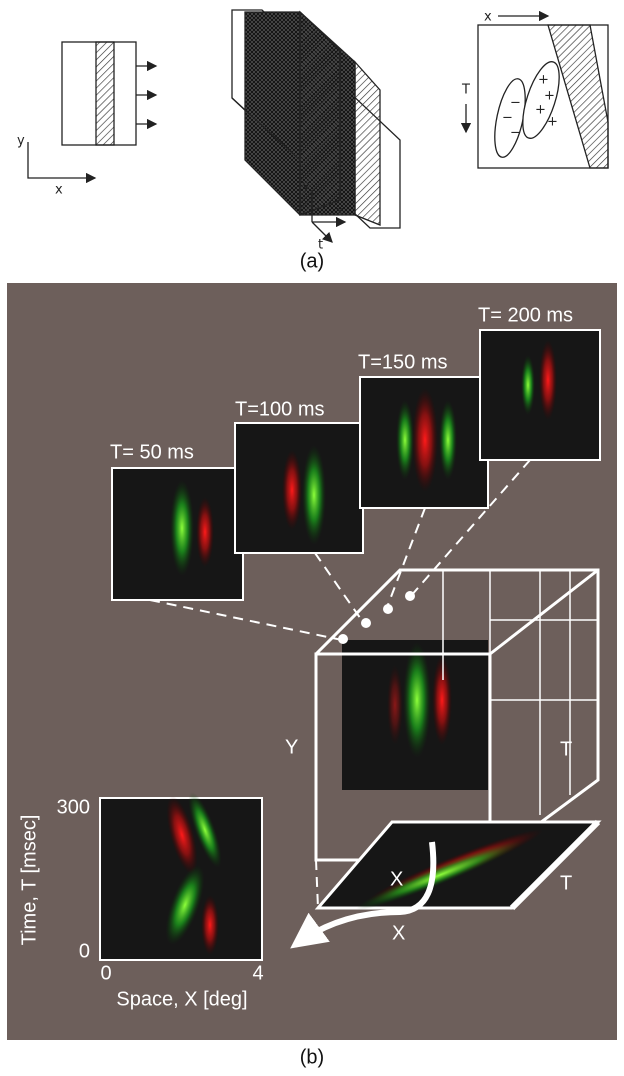  What do you see at coordinates (29, 880) in the screenshot?
I see `axis-label: Time, T [msec]` at bounding box center [29, 880].